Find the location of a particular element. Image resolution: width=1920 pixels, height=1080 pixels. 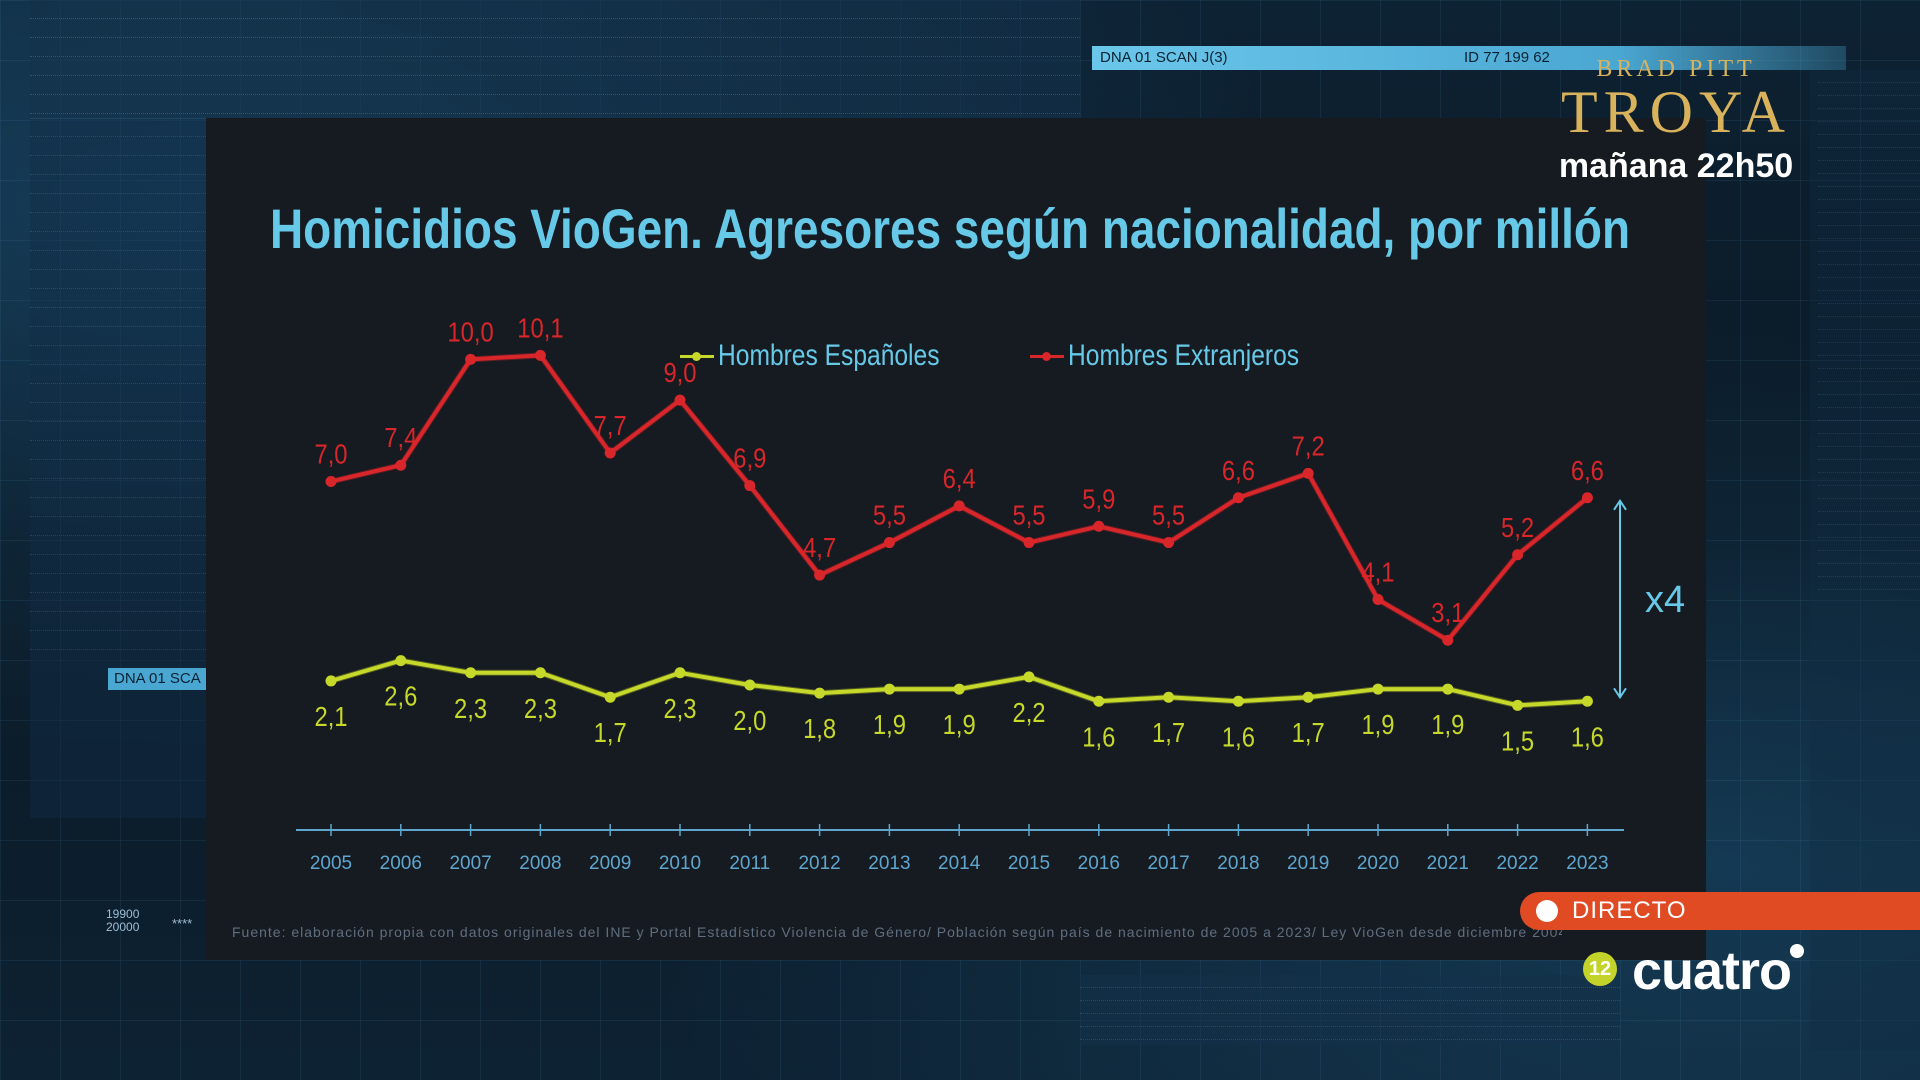

extranjeros-data-label: 7,2 is located at coordinates (1308, 445).